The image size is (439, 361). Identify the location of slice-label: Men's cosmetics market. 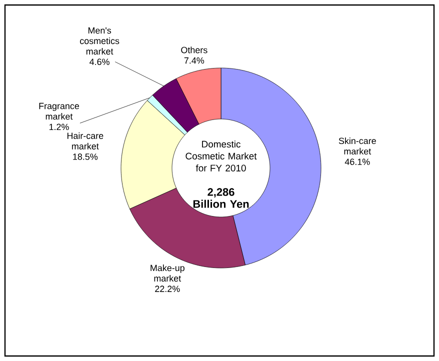
(100, 41).